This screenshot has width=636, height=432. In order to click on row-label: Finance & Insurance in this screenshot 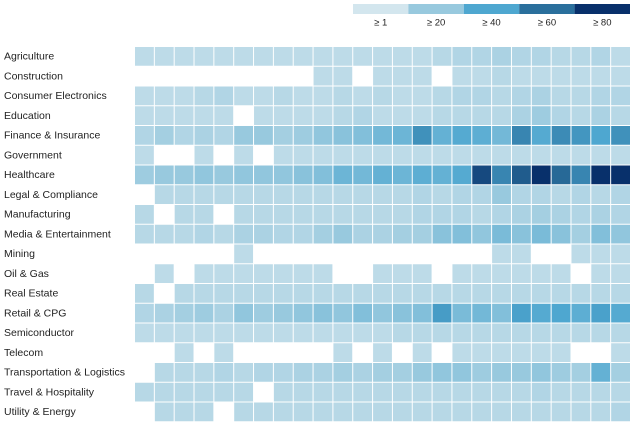, I will do `click(52, 136)`.